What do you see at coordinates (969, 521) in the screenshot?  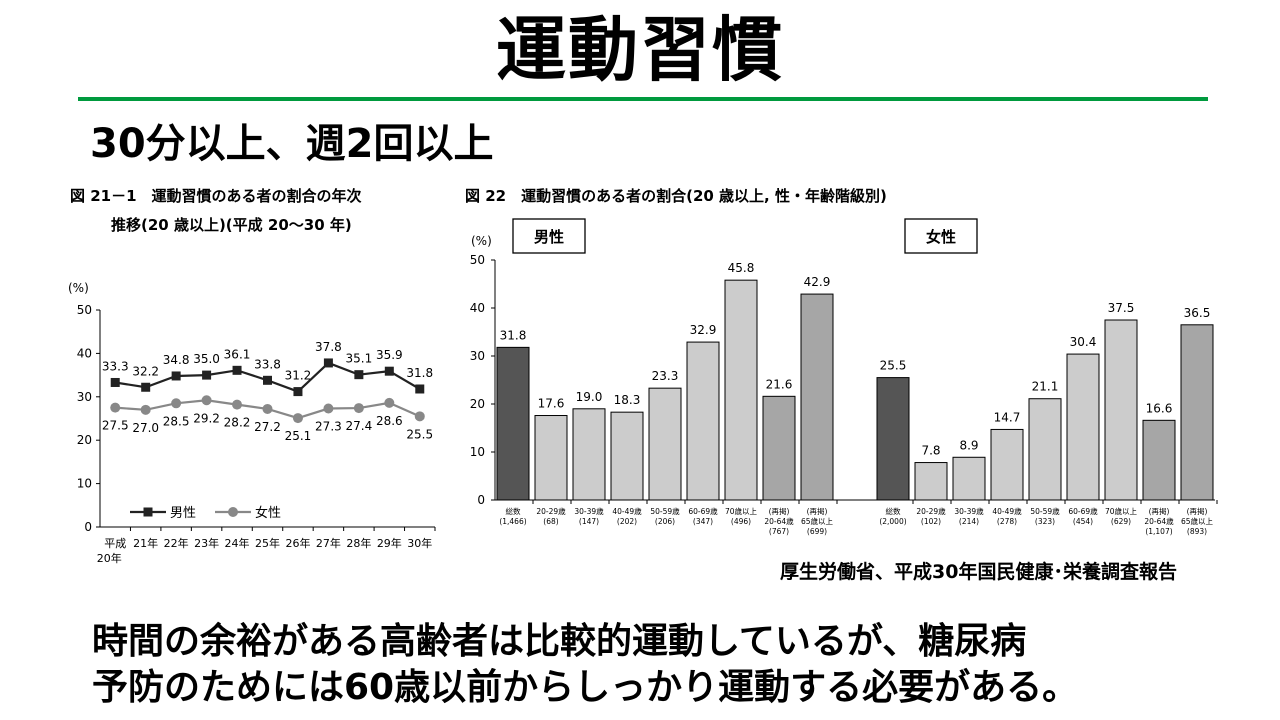 I see `x-tick-label: (214)` at bounding box center [969, 521].